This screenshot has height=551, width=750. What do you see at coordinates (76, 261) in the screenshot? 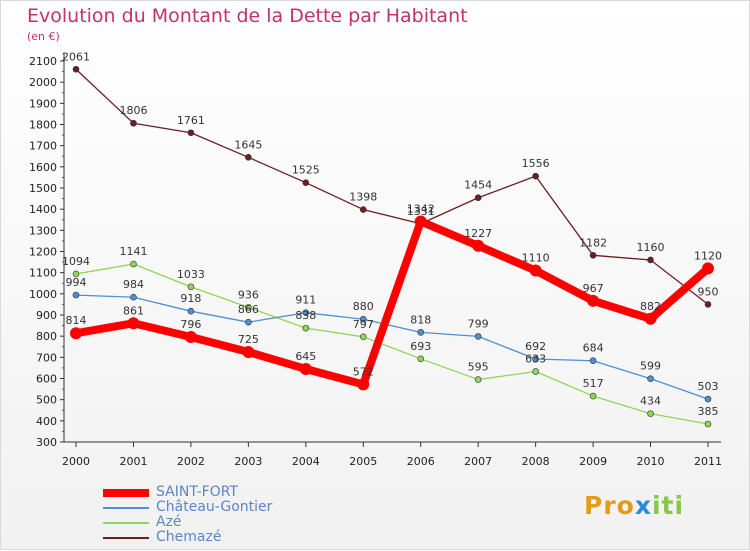
I see `data-label: 1094` at bounding box center [76, 261].